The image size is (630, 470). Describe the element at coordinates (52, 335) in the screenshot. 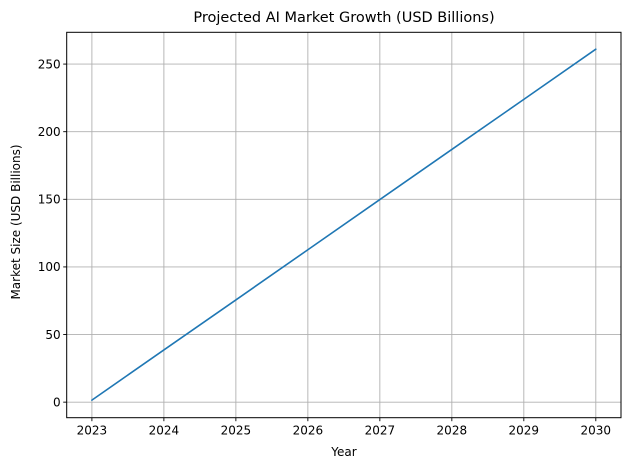

I see `y-tick-label: 50` at that location.